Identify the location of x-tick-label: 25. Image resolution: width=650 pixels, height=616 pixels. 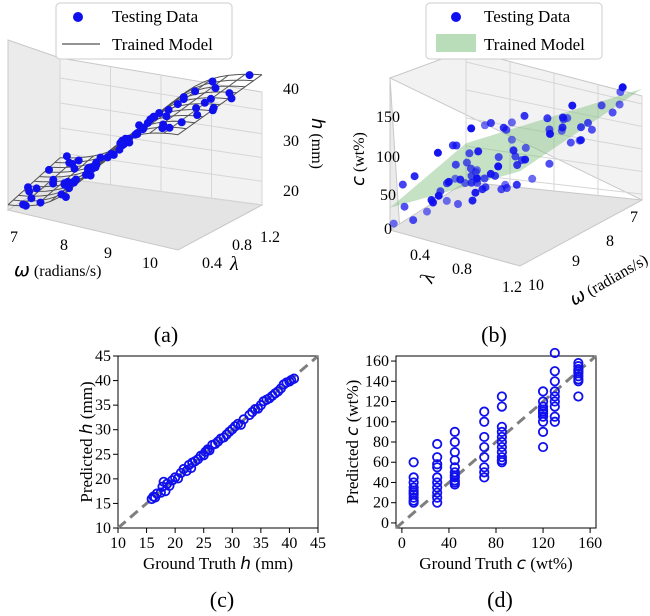
(204, 543).